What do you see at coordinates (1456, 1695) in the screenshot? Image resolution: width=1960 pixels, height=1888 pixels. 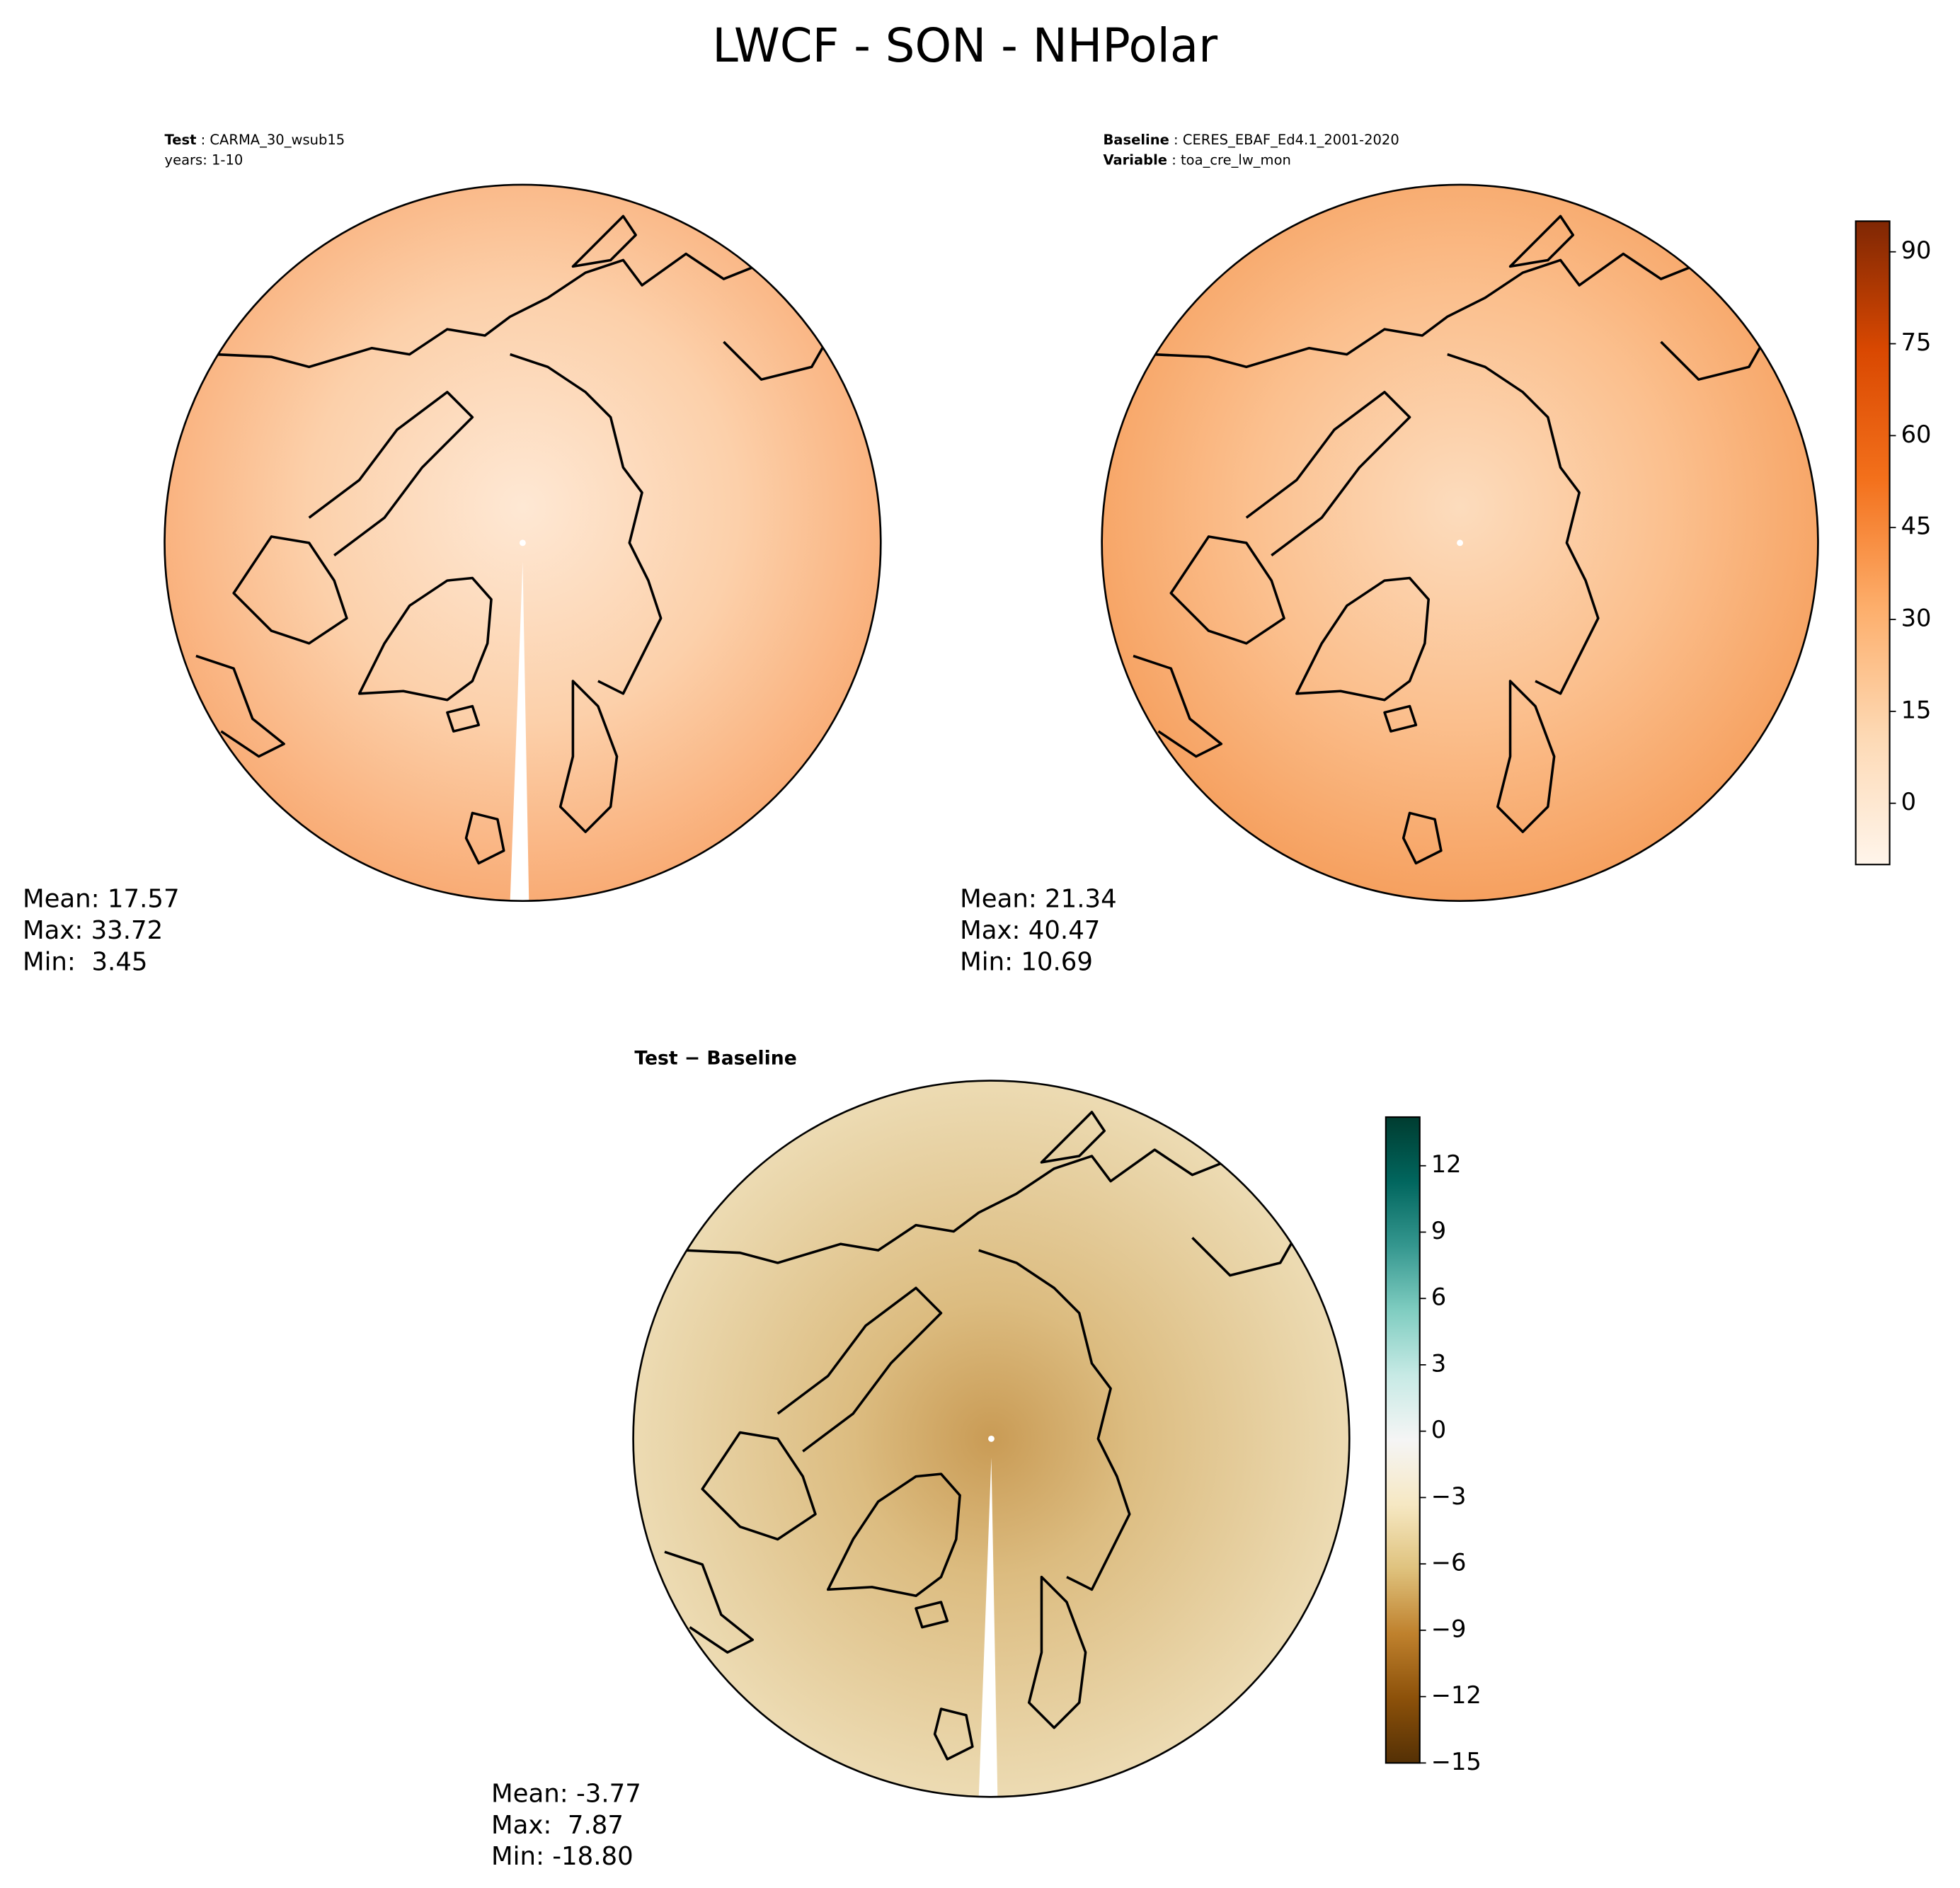 I see `colorbar-tick-label: −12` at bounding box center [1456, 1695].